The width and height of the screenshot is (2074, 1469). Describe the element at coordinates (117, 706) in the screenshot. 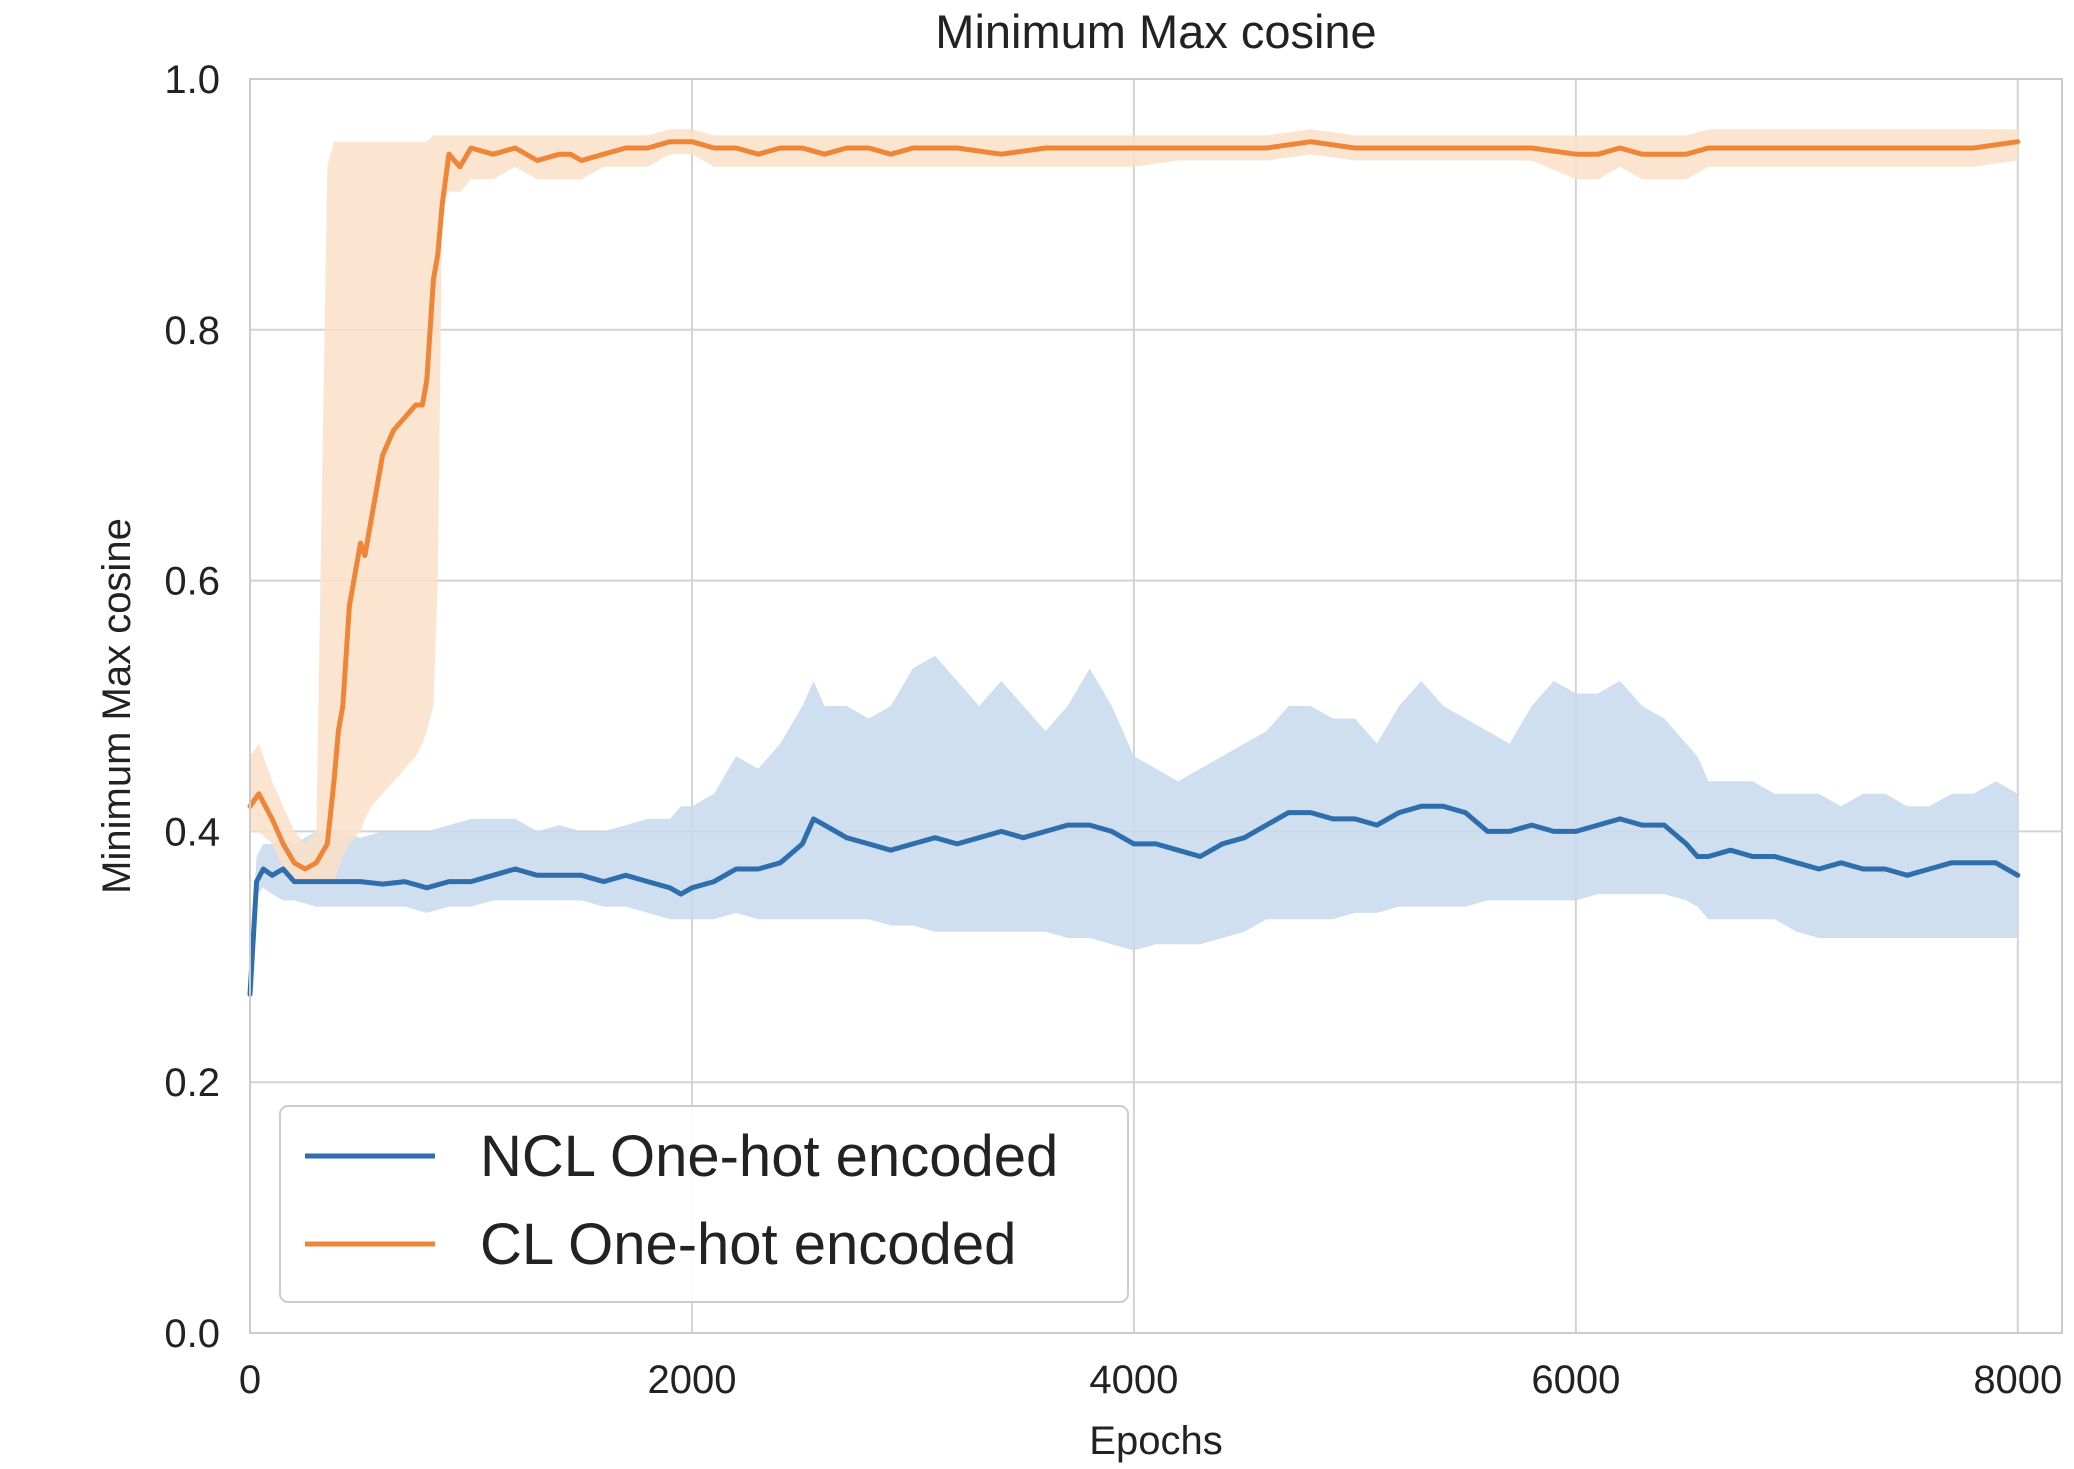

I see `y-axis-label: Minimum Max cosine` at that location.